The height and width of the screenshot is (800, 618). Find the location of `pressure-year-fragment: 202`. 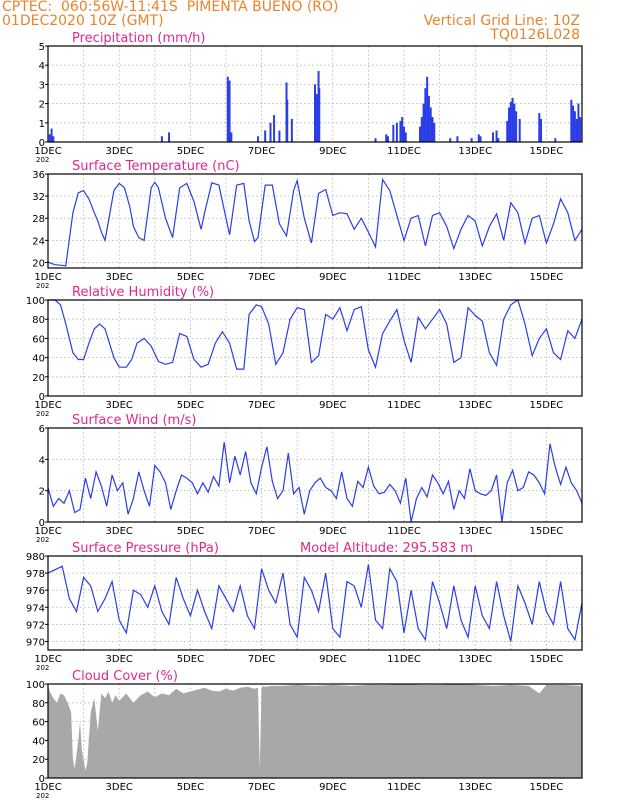

pressure-year-fragment: 202 is located at coordinates (42, 668).